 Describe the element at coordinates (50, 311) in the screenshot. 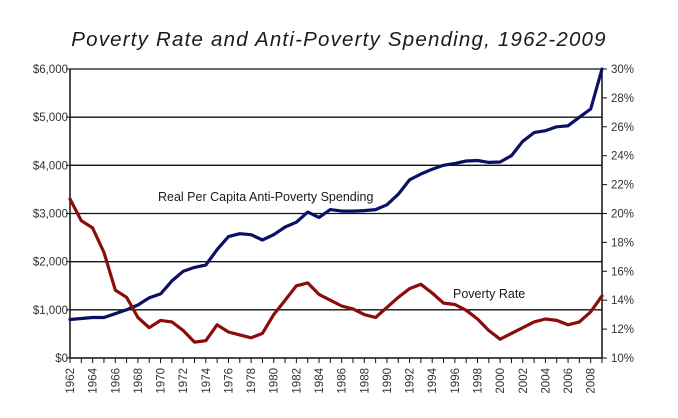

I see `left-tick-label: $1,000` at that location.